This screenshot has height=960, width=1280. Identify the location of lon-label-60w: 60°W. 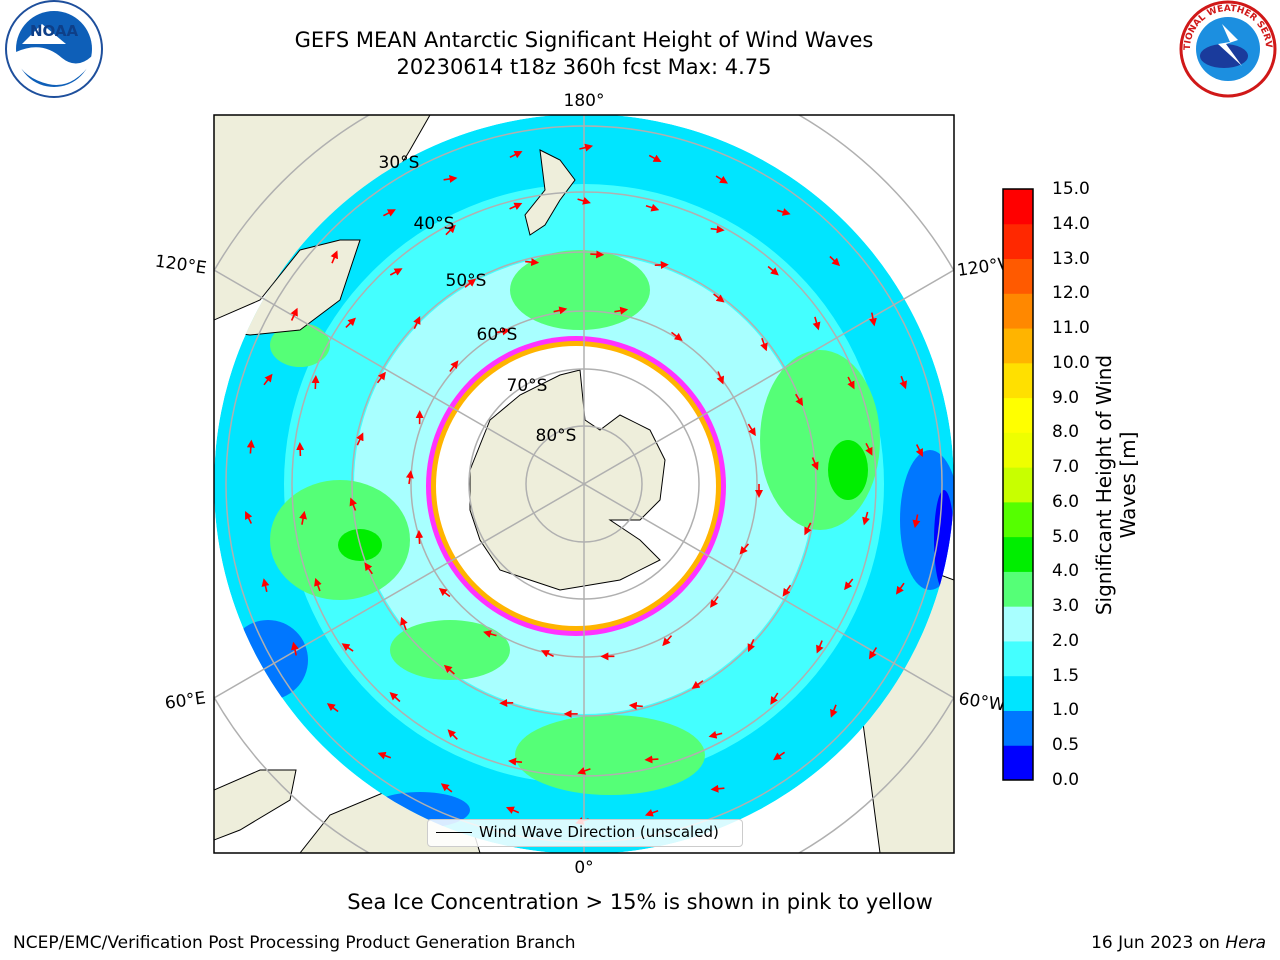
(981, 702).